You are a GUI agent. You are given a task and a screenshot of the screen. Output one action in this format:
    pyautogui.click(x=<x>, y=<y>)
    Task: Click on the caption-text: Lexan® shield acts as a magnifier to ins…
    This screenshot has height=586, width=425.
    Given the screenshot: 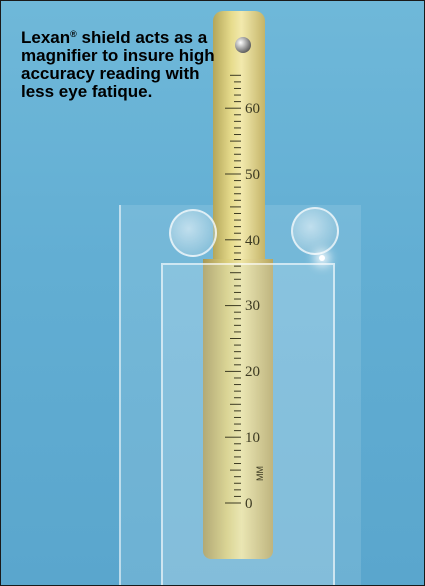 What is the action you would take?
    pyautogui.click(x=121, y=63)
    